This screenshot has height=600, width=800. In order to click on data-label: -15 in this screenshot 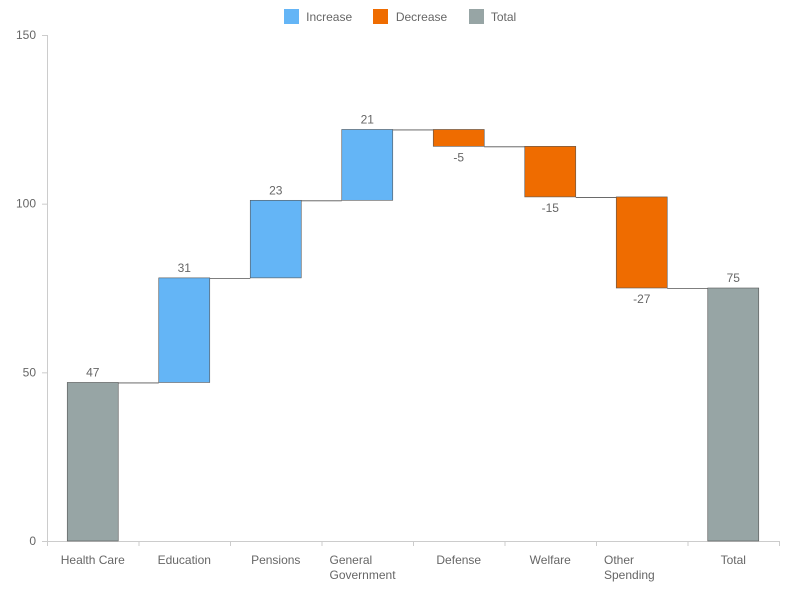, I will do `click(551, 208)`.